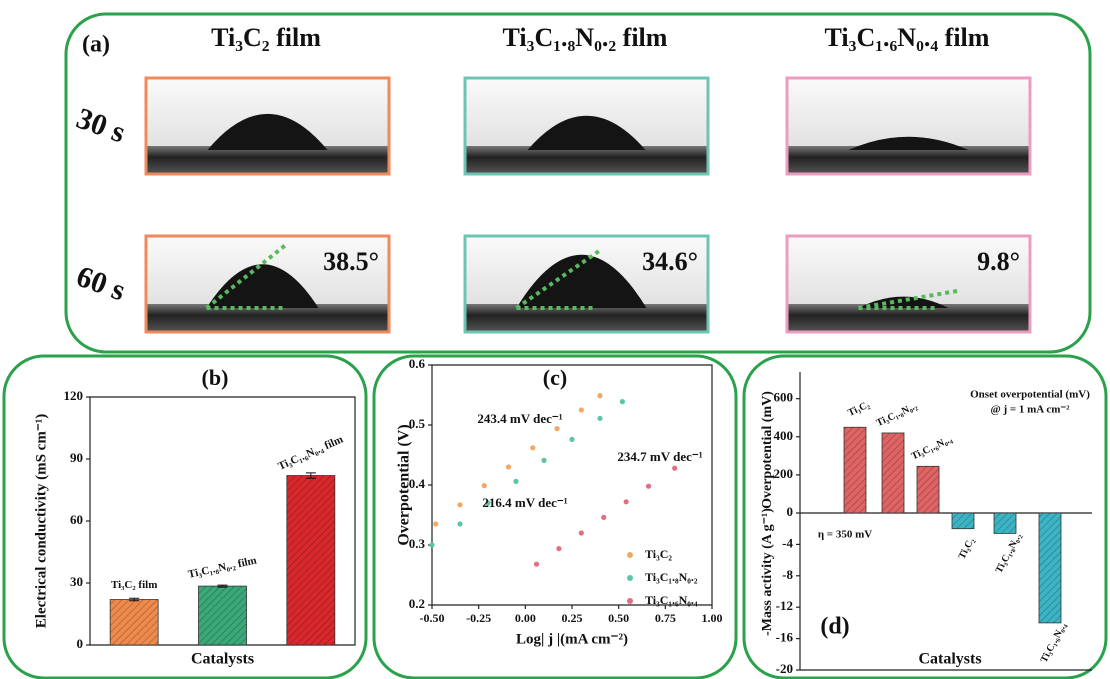  Describe the element at coordinates (101, 126) in the screenshot. I see `row-label: 30 s` at that location.